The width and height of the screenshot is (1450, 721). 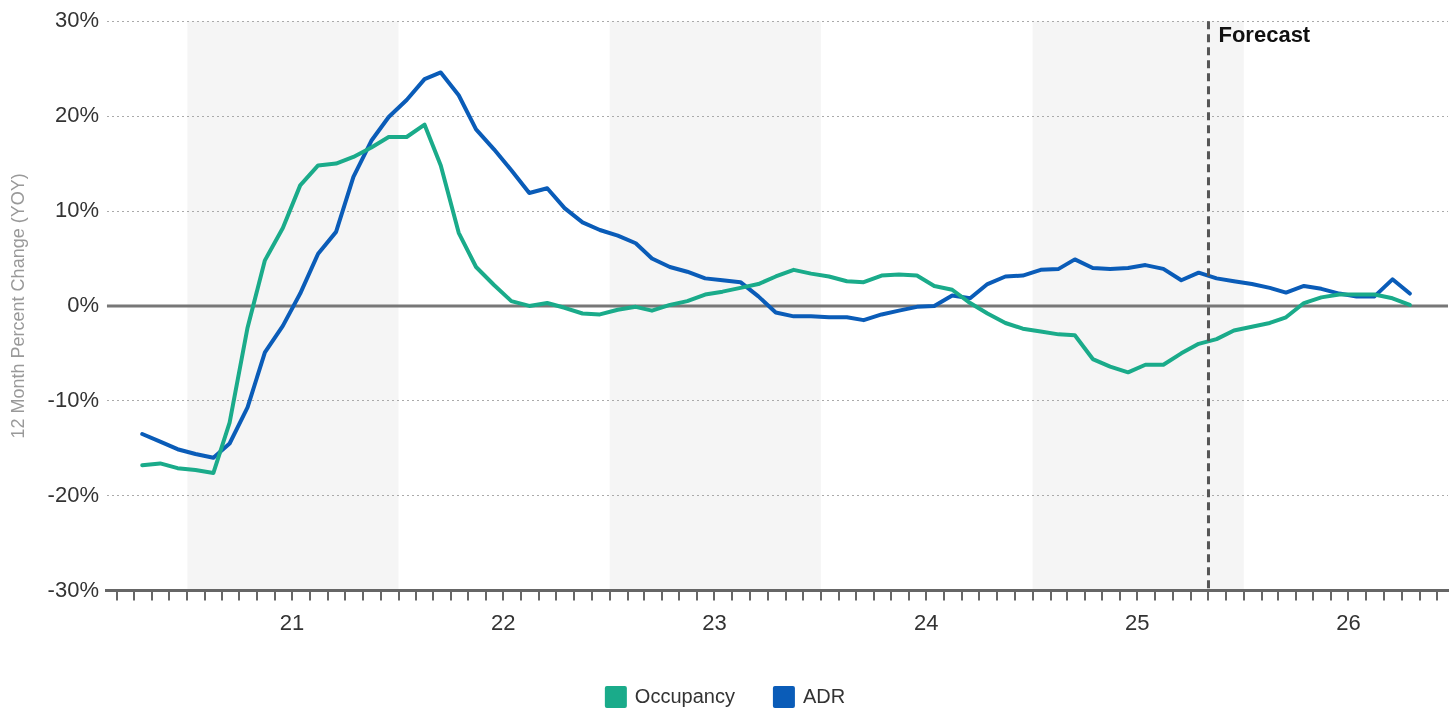 I want to click on x-tick-label: 24, so click(x=926, y=622).